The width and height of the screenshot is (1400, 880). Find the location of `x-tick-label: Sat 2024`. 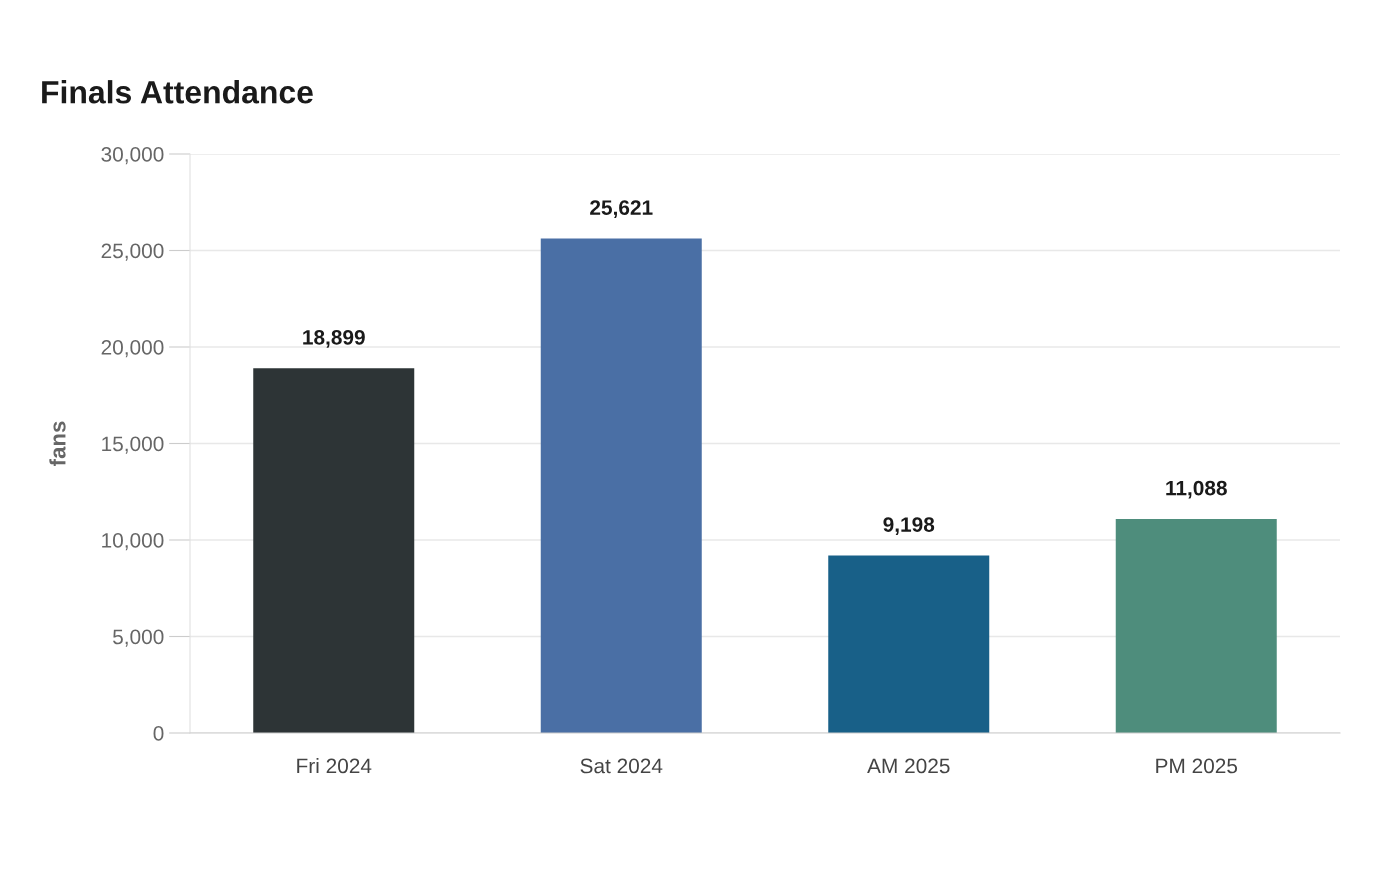

x-tick-label: Sat 2024 is located at coordinates (621, 766).